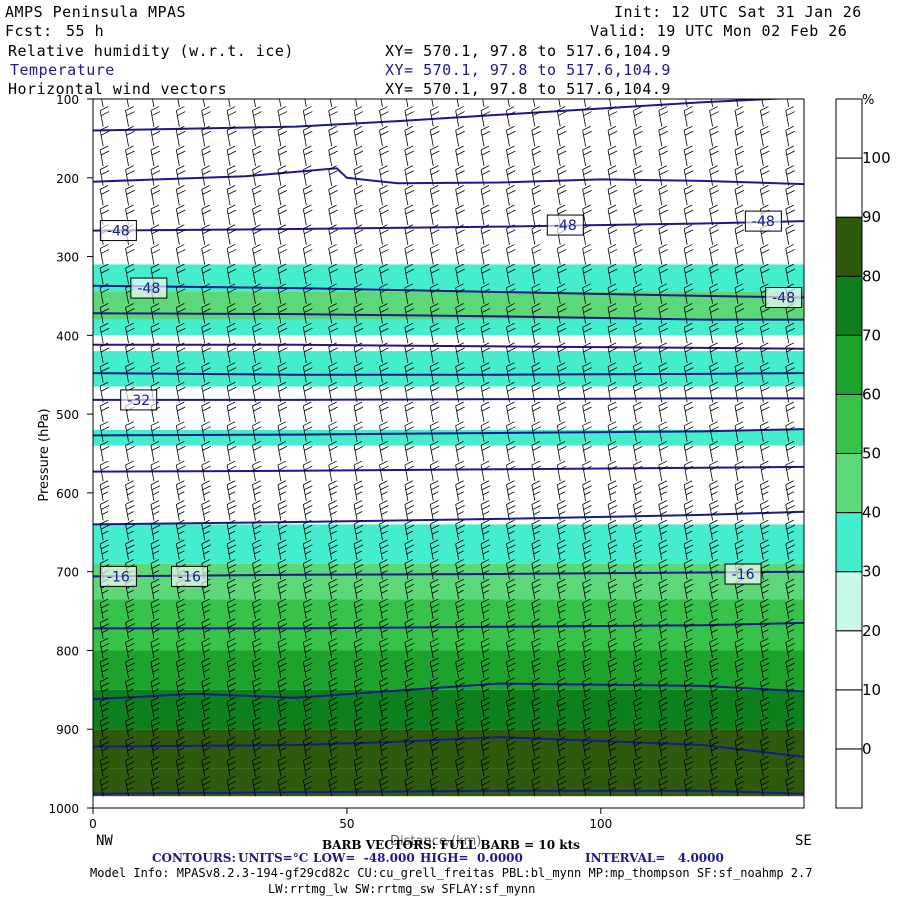  I want to click on contour-label-box, so click(763, 221).